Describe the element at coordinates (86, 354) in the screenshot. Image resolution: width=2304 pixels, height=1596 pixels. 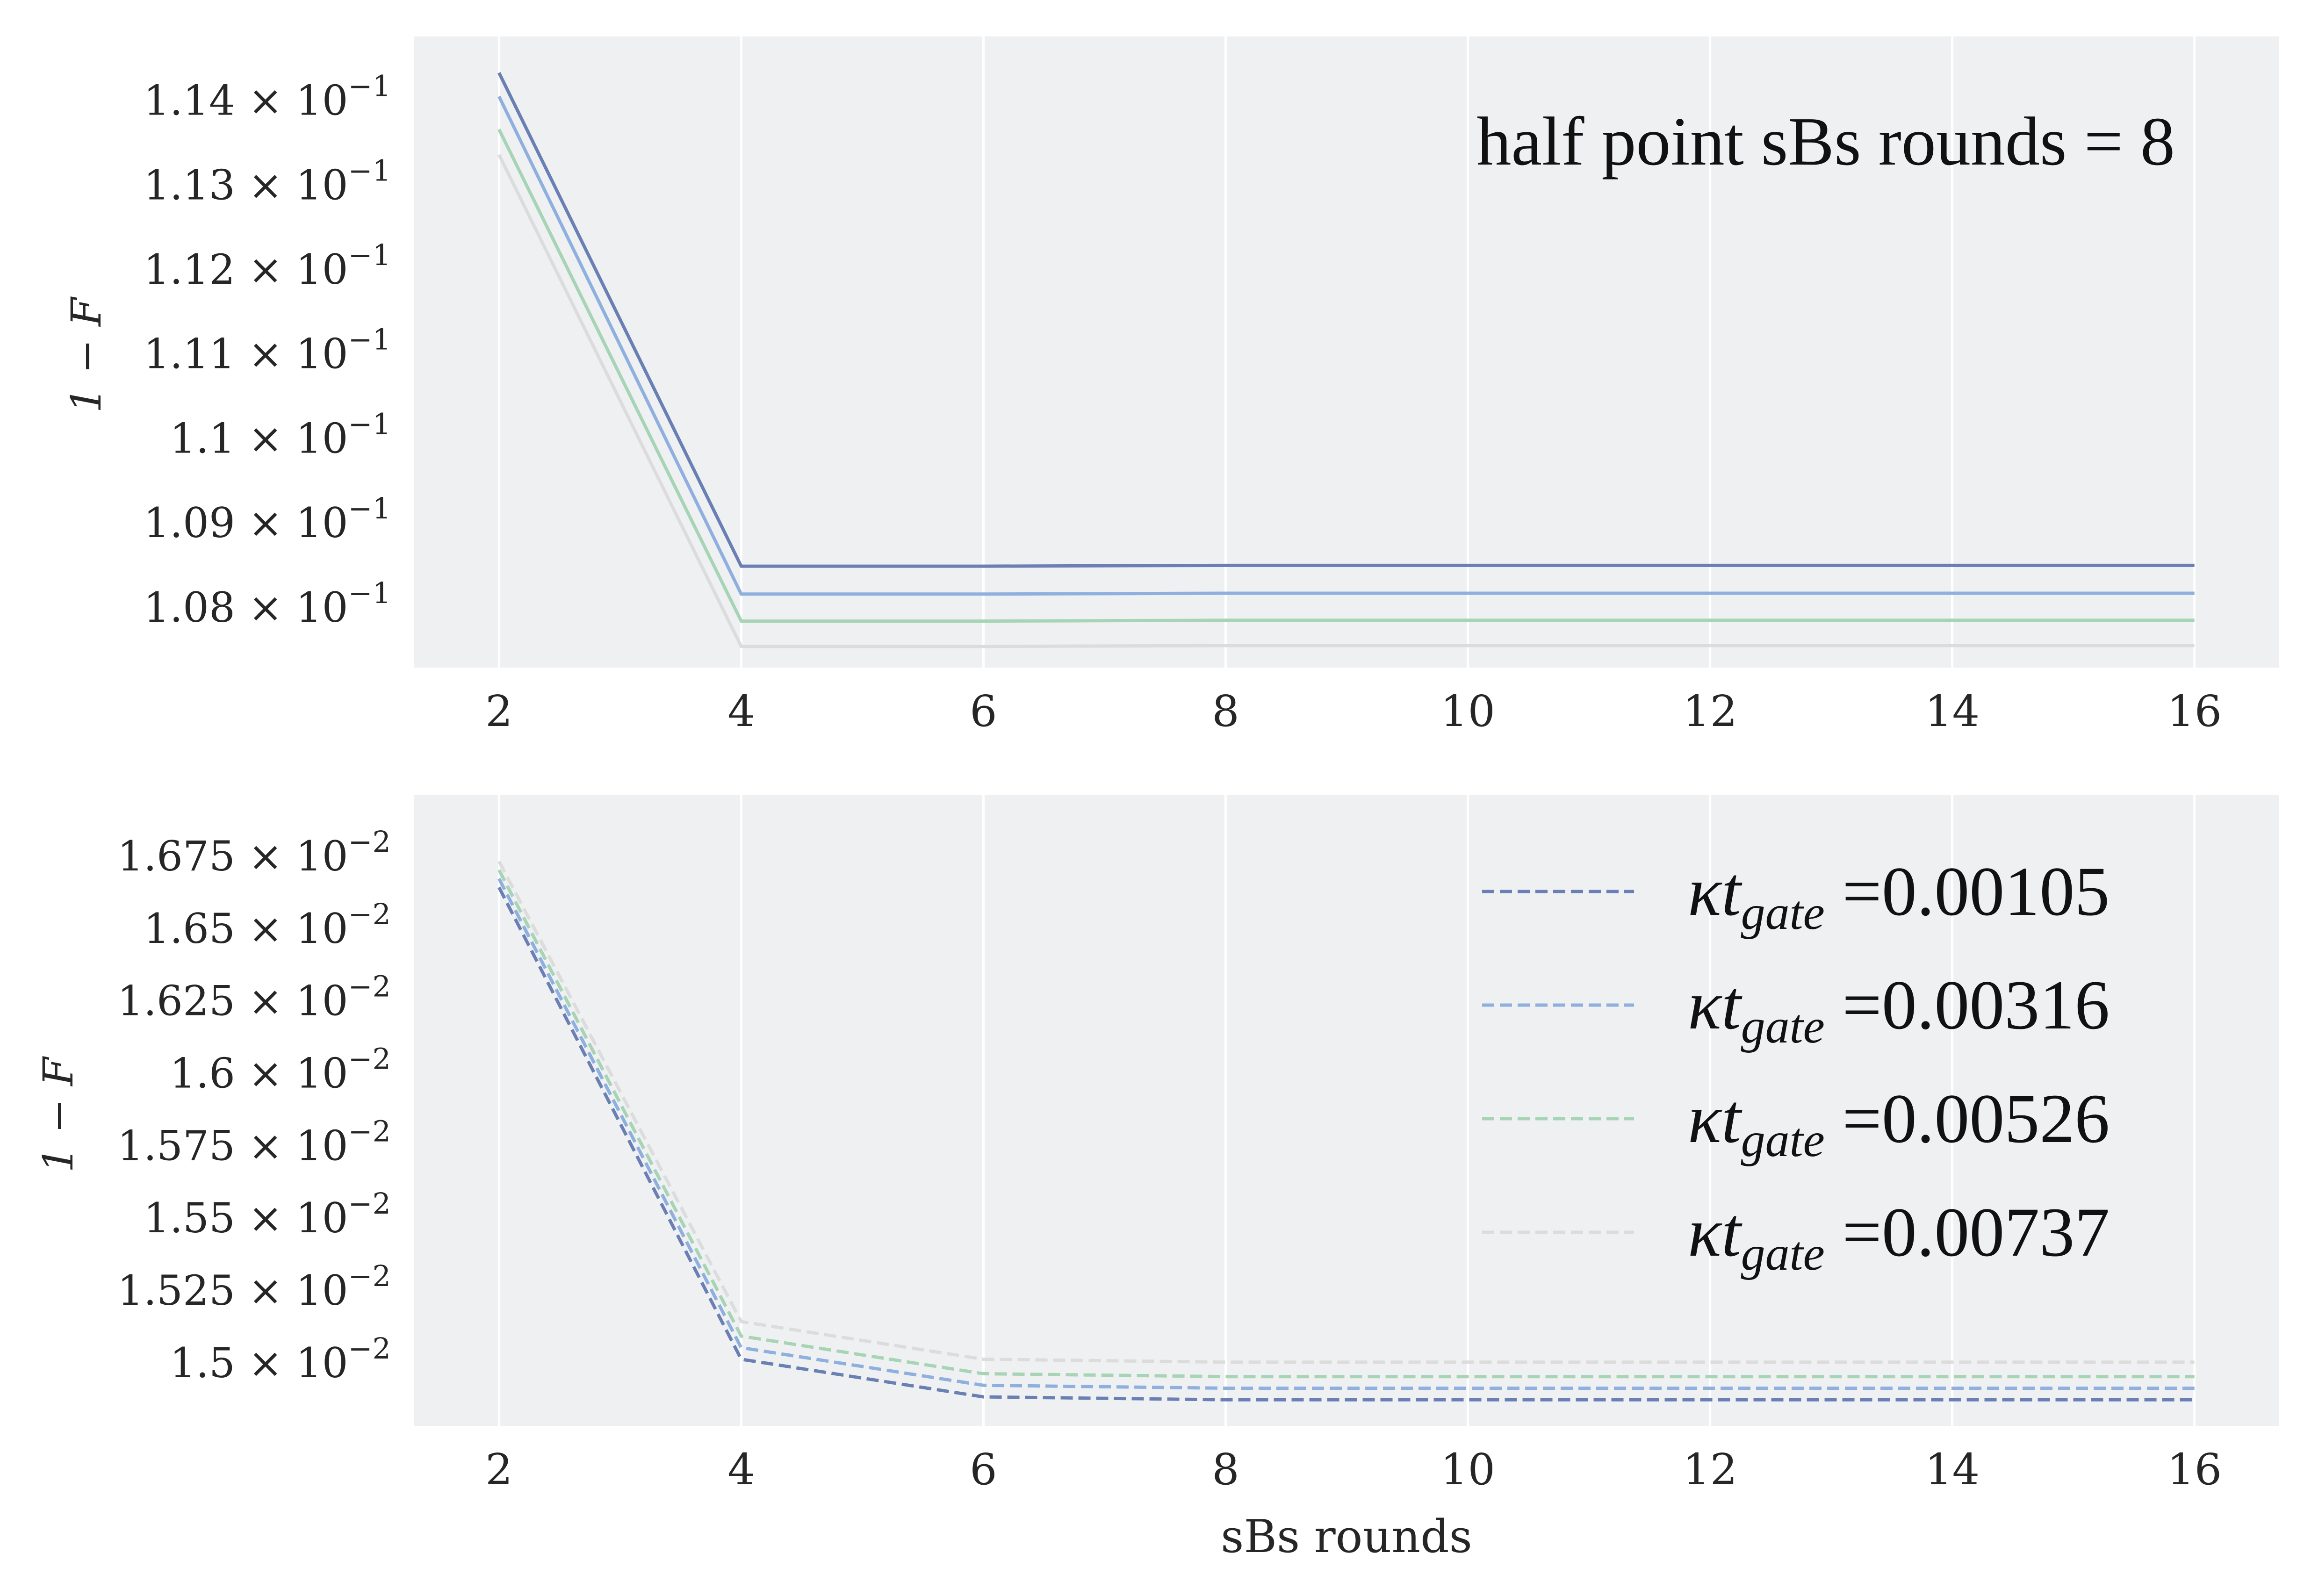
I see `top-y-axis-title: 1 − F` at that location.